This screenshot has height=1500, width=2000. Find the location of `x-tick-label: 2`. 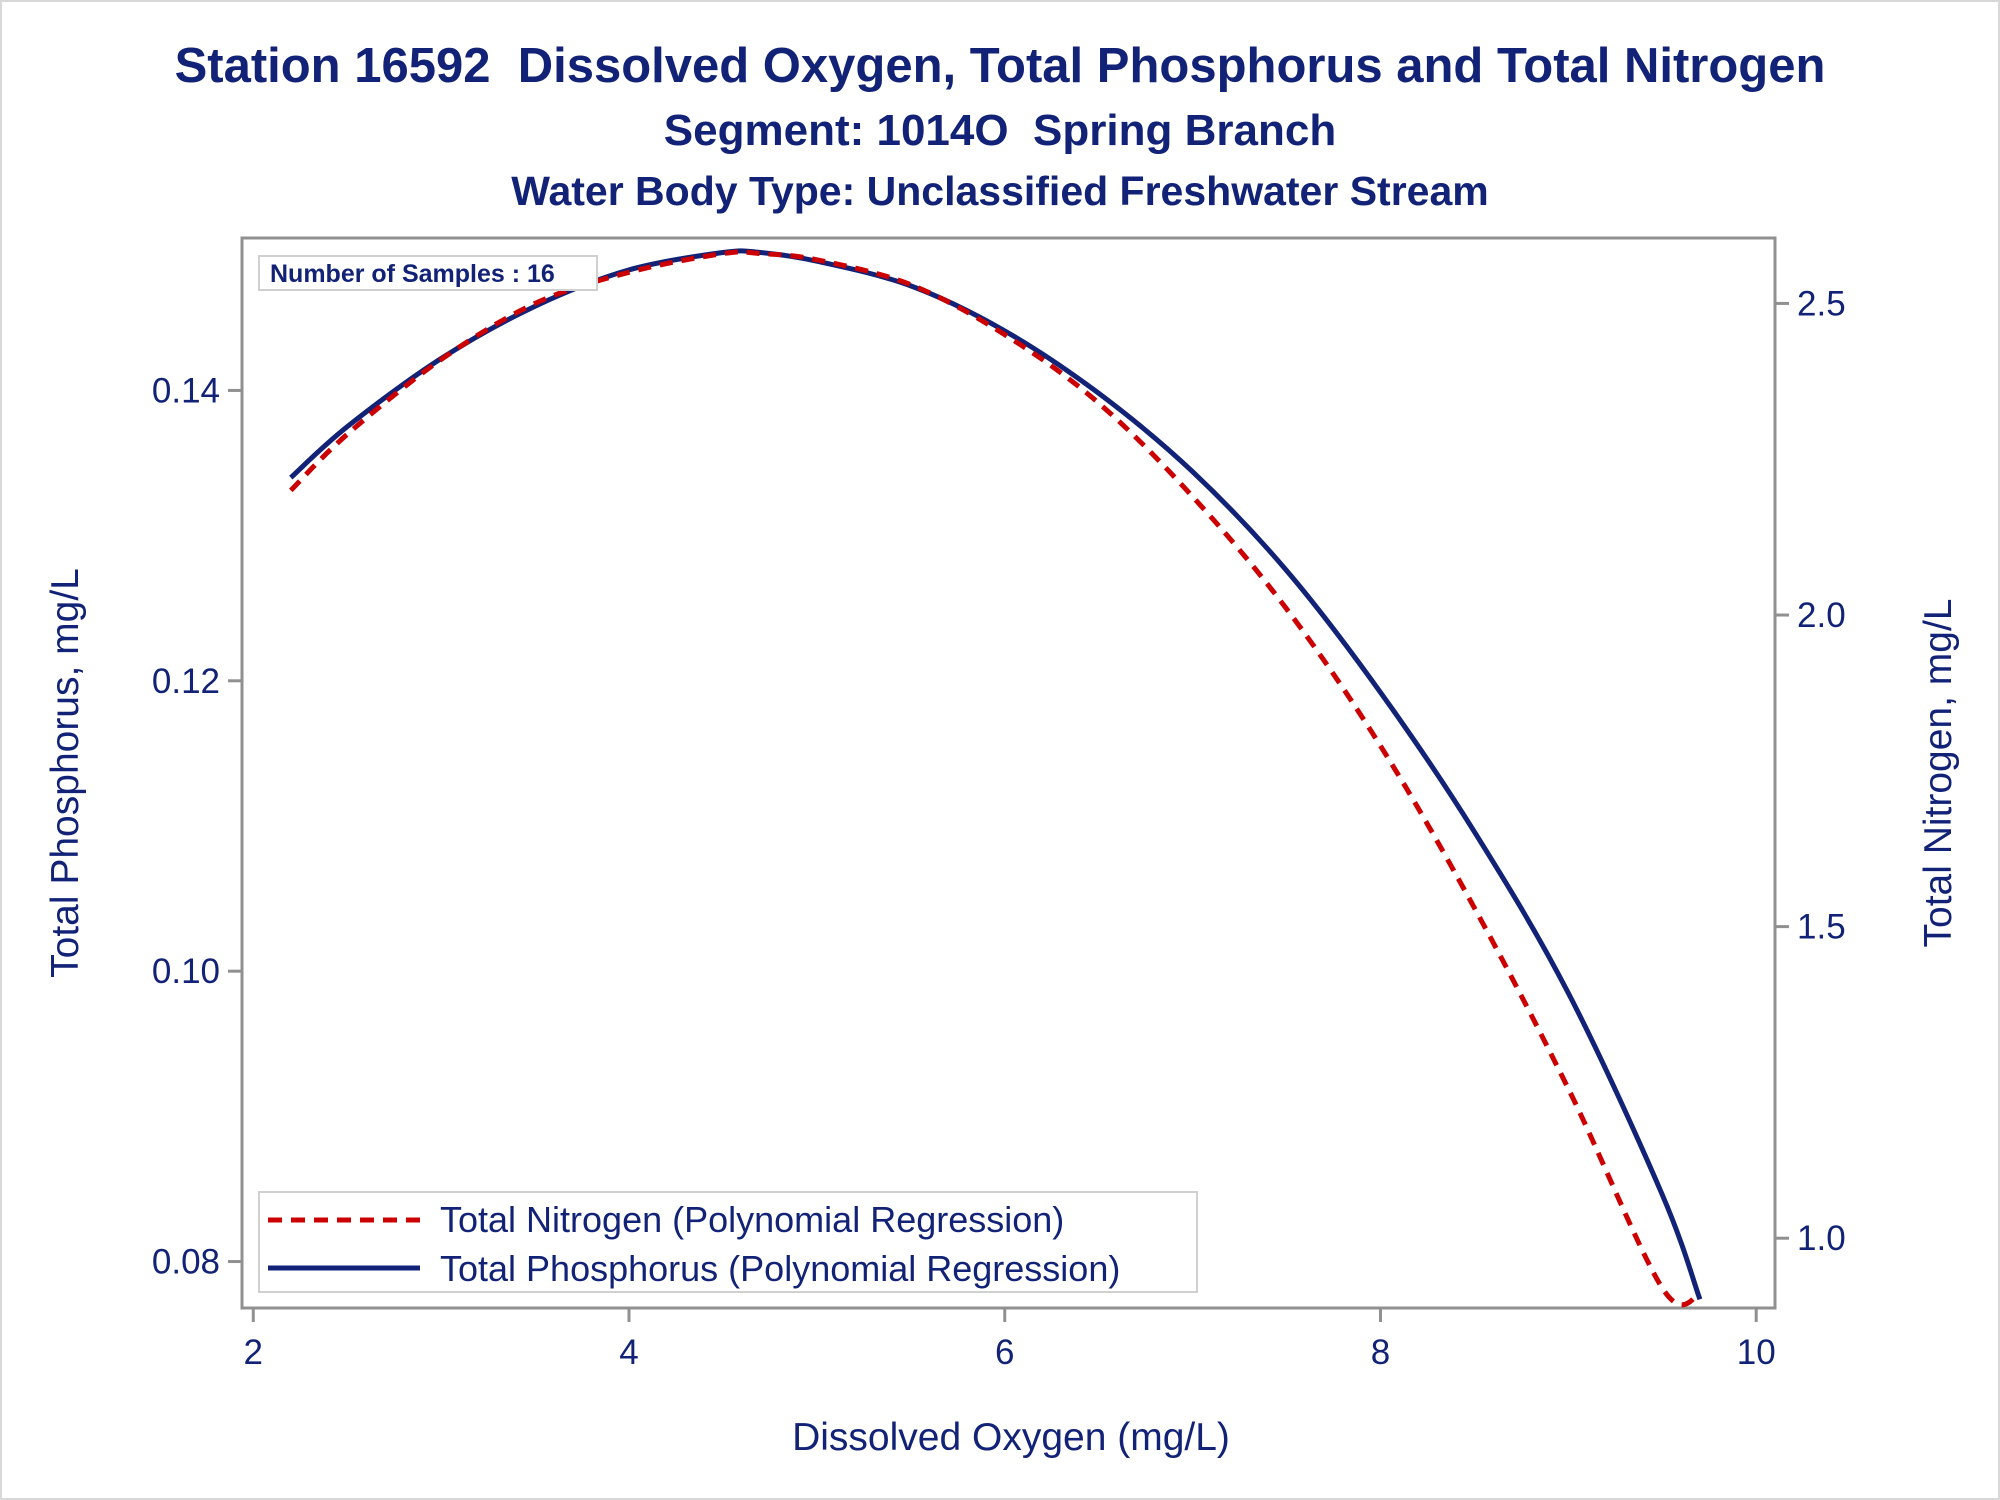

x-tick-label: 2 is located at coordinates (253, 1352).